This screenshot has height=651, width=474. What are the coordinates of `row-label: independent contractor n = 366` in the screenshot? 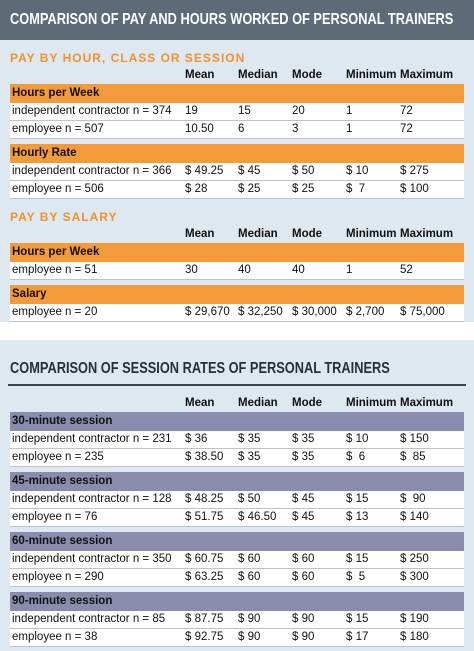 It's located at (92, 171).